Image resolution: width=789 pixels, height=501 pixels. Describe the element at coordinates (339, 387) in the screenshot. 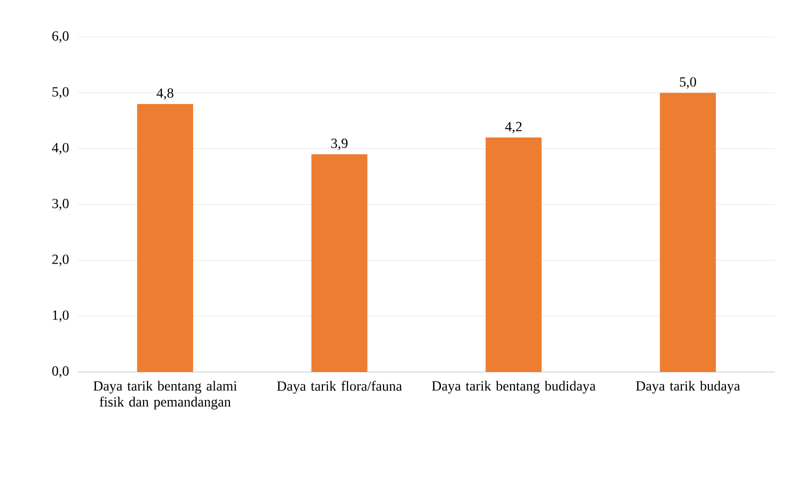

I see `x-tick-label: Daya tarik flora/fauna` at that location.